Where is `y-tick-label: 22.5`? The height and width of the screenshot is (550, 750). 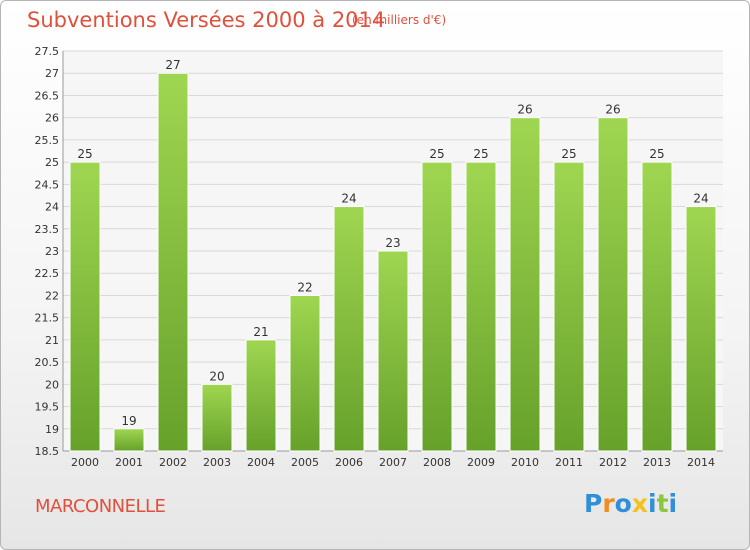 y-tick-label: 22.5 is located at coordinates (47, 273).